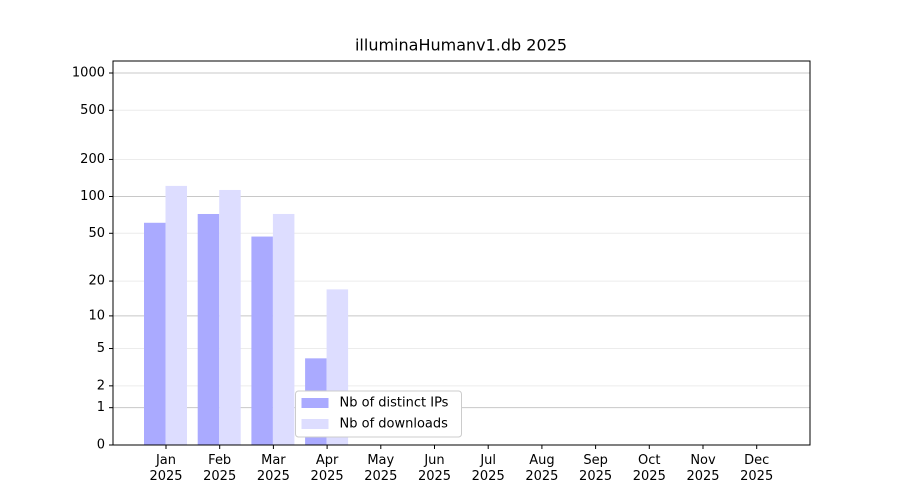 The height and width of the screenshot is (500, 900). What do you see at coordinates (488, 468) in the screenshot?
I see `x-tick-label: Jul 2025` at bounding box center [488, 468].